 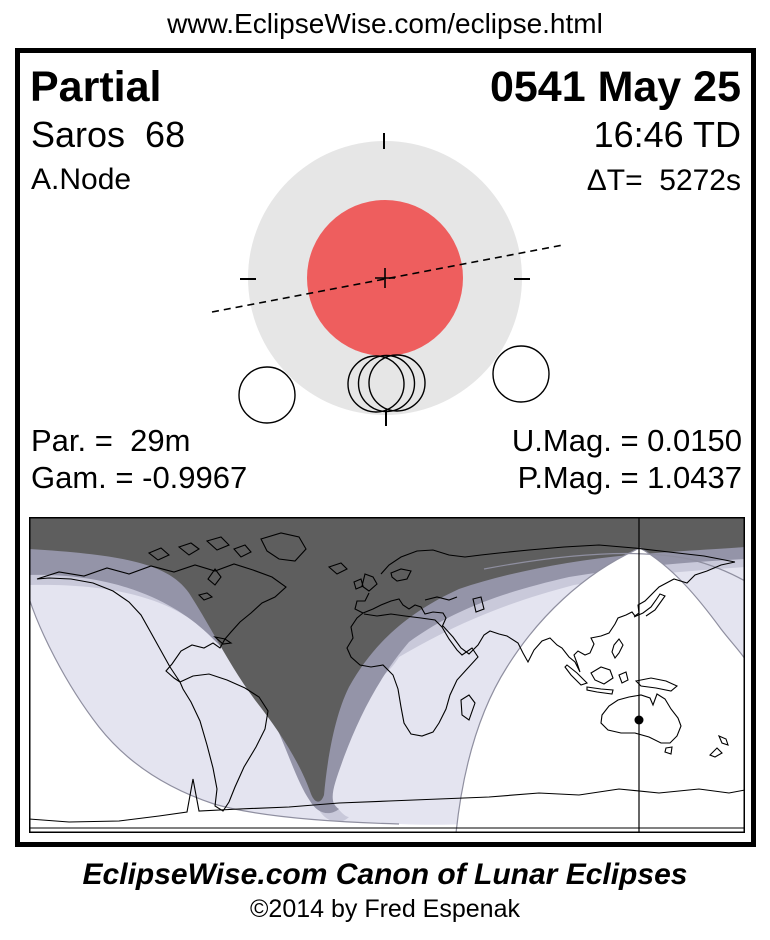 What do you see at coordinates (96, 87) in the screenshot?
I see `eclipse-type-label: Partial` at bounding box center [96, 87].